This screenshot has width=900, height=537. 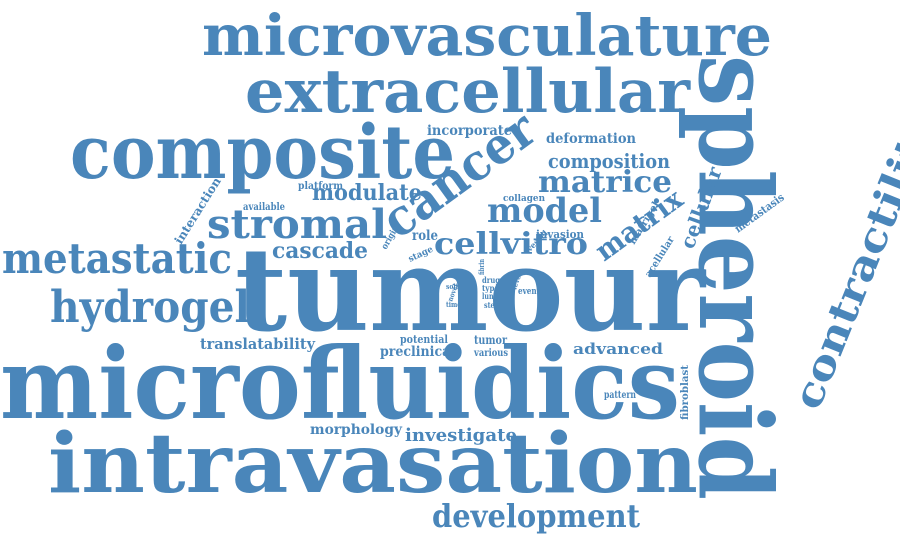 What do you see at coordinates (320, 251) in the screenshot?
I see `word-cascade: cascade` at bounding box center [320, 251].